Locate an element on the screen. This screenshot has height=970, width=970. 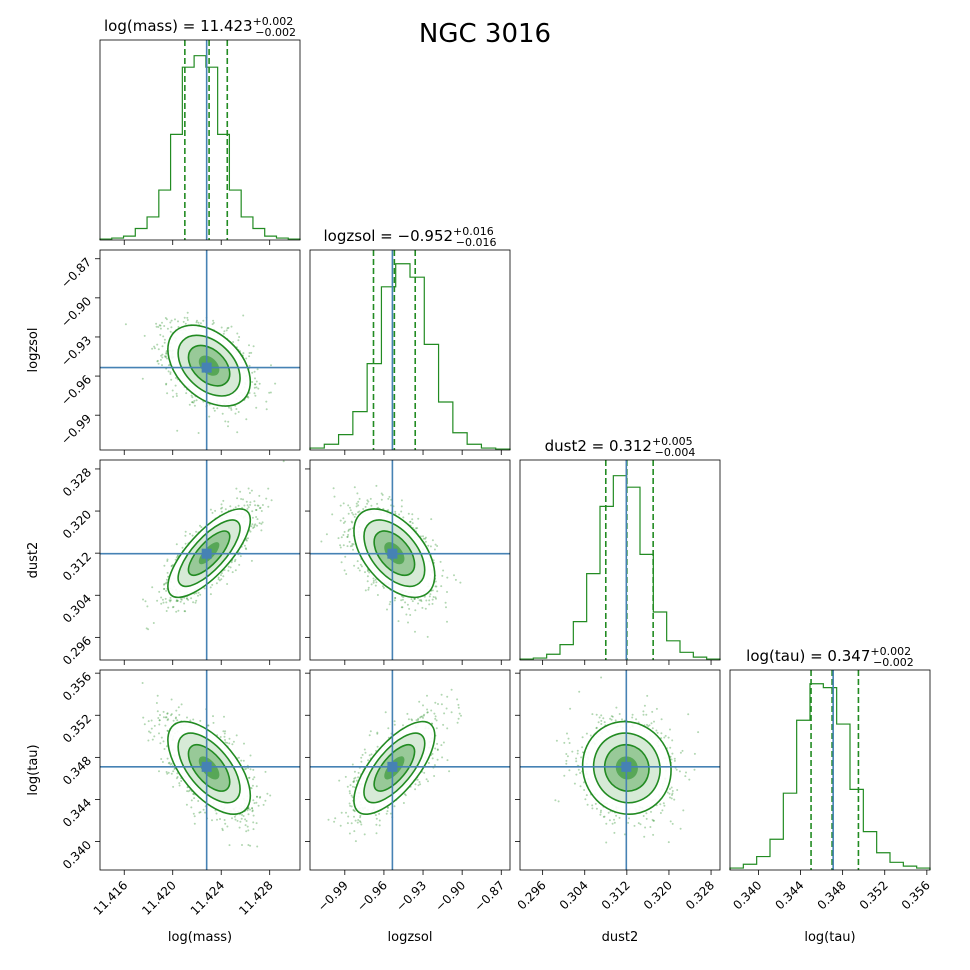
panel-log(mass)-log(tau) is located at coordinates (200, 770).